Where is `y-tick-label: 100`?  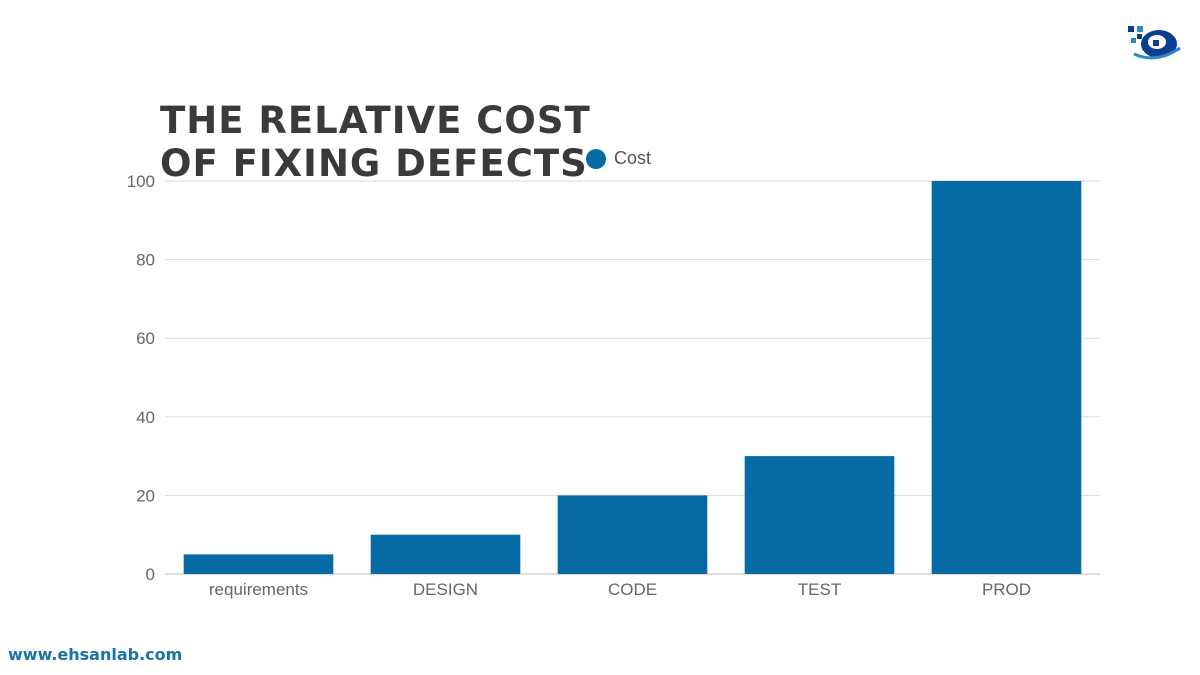
y-tick-label: 100 is located at coordinates (141, 181).